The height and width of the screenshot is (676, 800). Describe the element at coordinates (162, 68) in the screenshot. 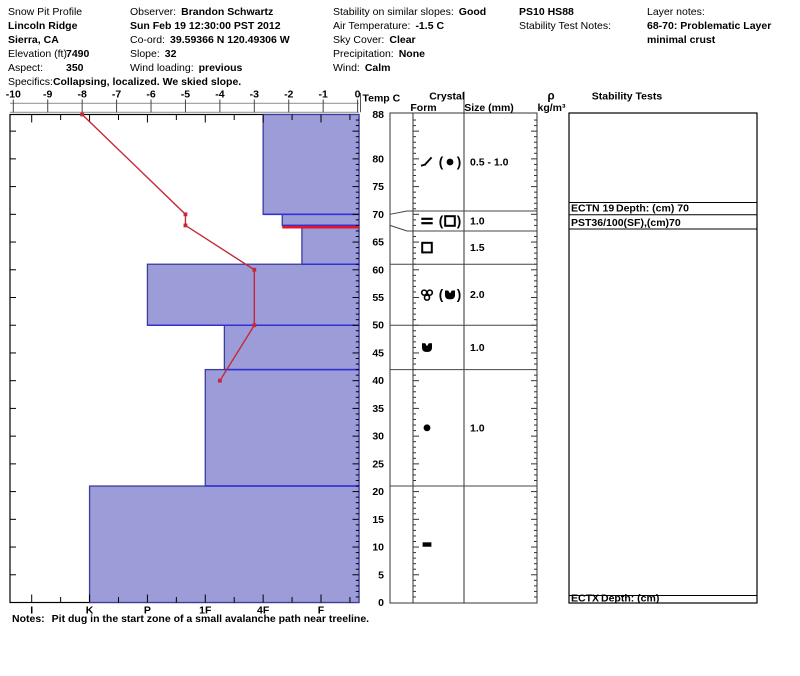

I see `wind-loading-label: Wind loading:` at that location.